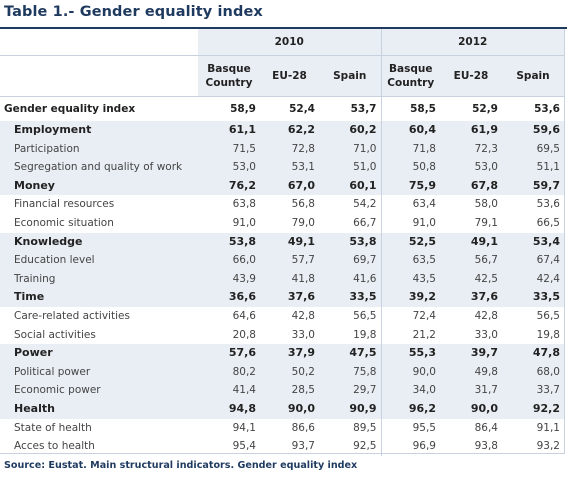  I want to click on row-label: Gender equality index, so click(99, 108).